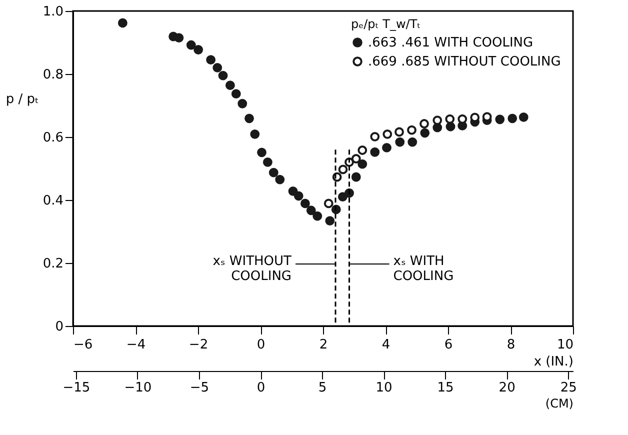 The image size is (628, 435). I want to click on x-tick-label: 6, so click(448, 345).